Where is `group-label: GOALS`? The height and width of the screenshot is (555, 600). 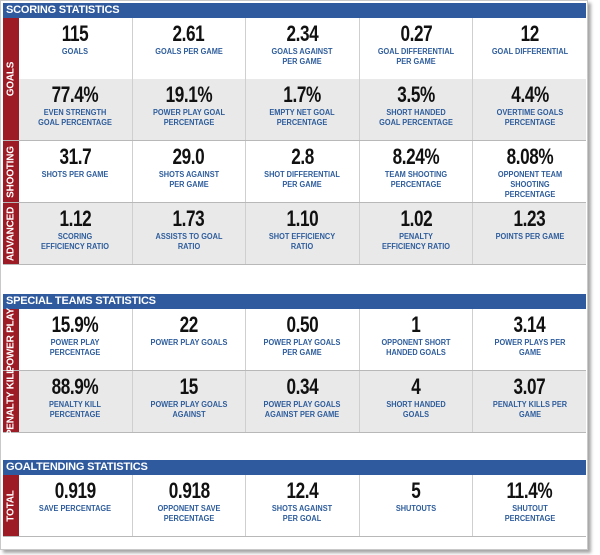 group-label: GOALS is located at coordinates (11, 79).